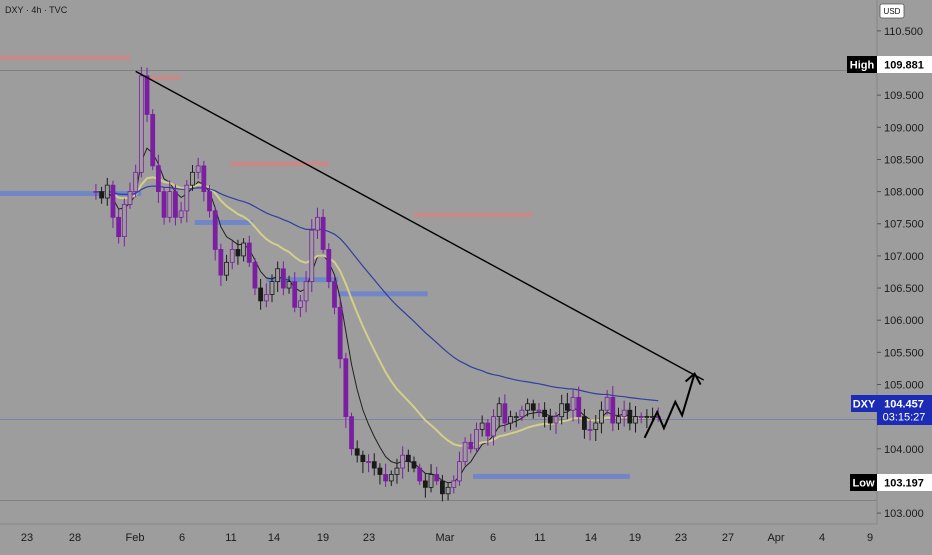 This screenshot has width=932, height=555. What do you see at coordinates (892, 11) in the screenshot?
I see `currency-badge` at bounding box center [892, 11].